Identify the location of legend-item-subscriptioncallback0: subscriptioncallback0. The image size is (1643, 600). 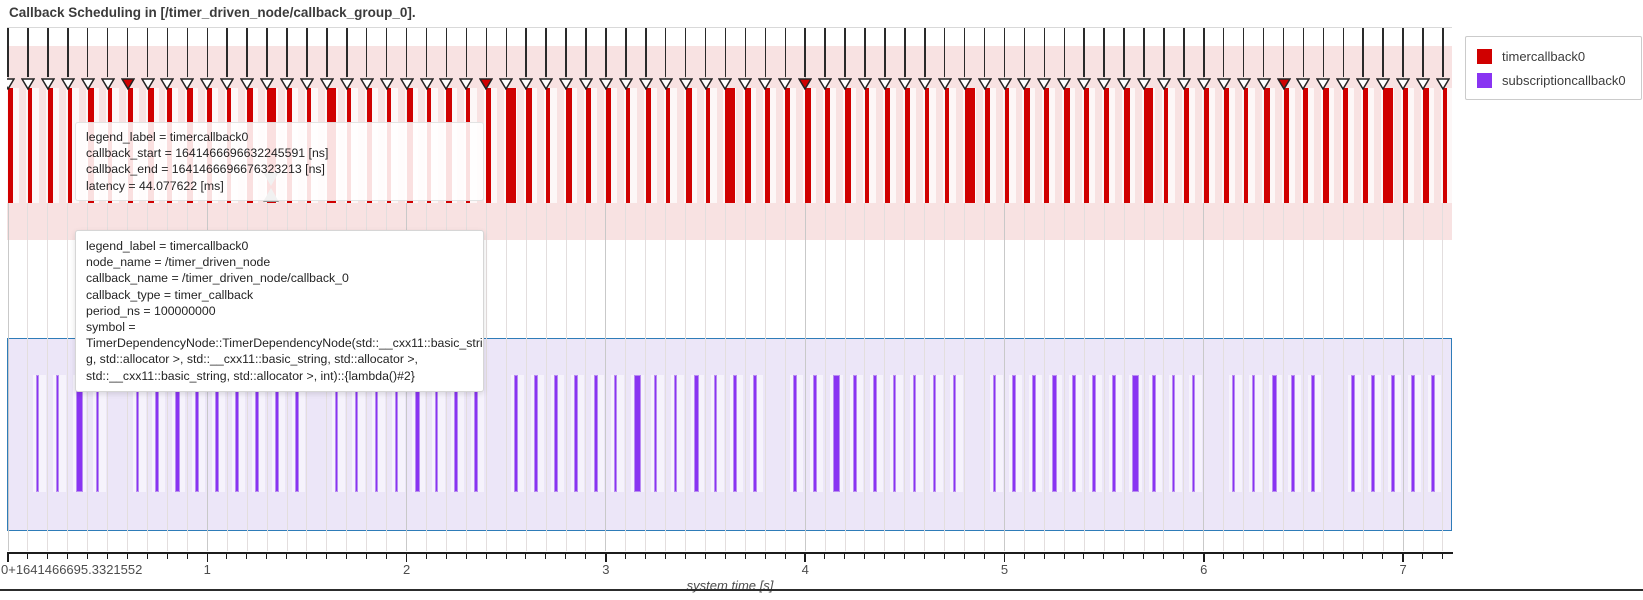
(1551, 80).